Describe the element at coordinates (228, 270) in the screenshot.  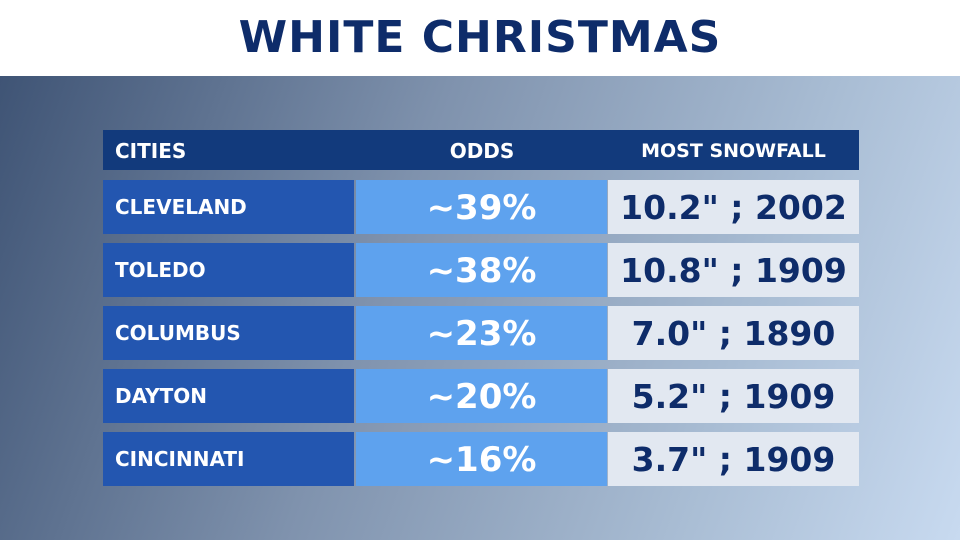
I see `city-cell: TOLEDO` at that location.